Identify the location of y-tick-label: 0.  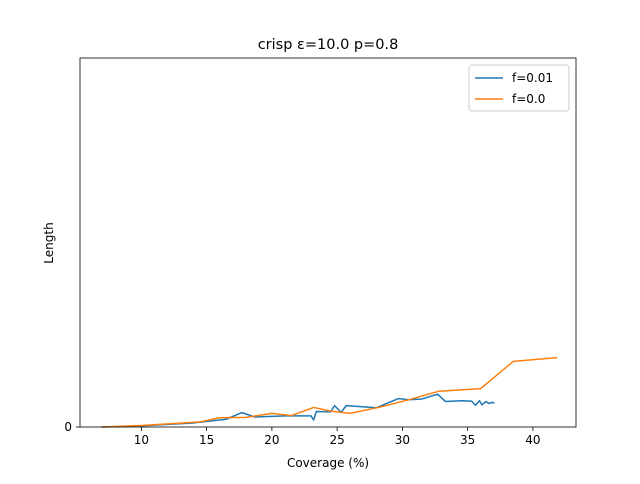
(68, 427).